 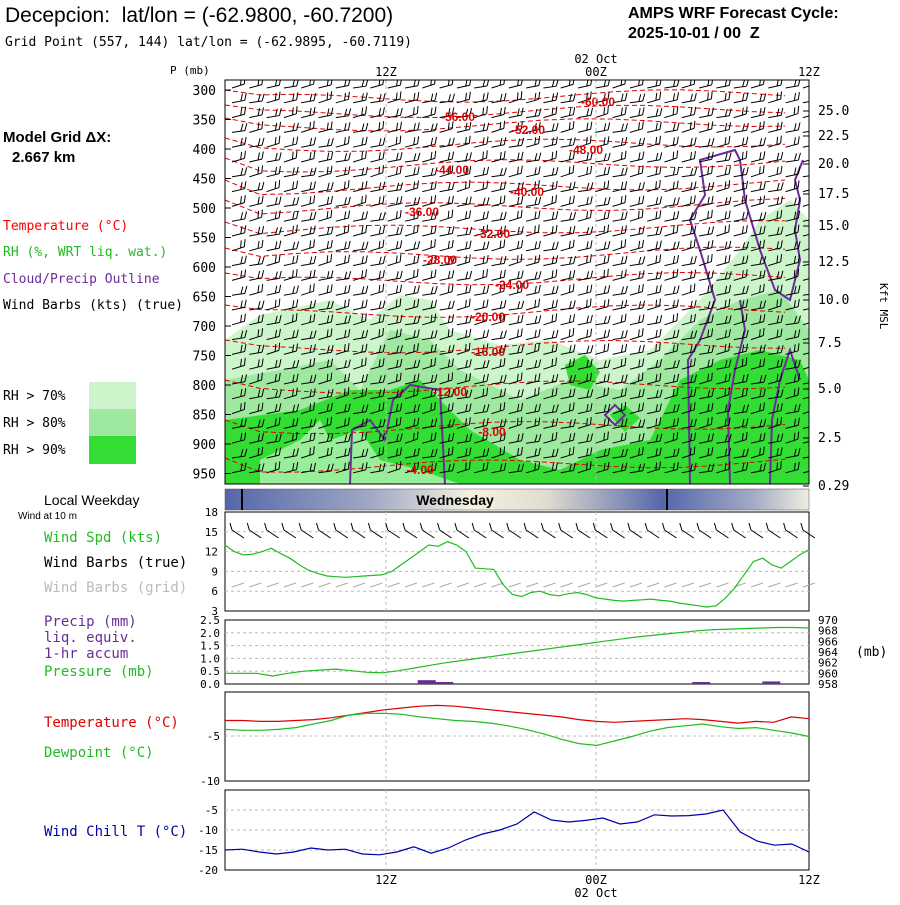 What do you see at coordinates (210, 671) in the screenshot?
I see `precip-tick: 0.5` at bounding box center [210, 671].